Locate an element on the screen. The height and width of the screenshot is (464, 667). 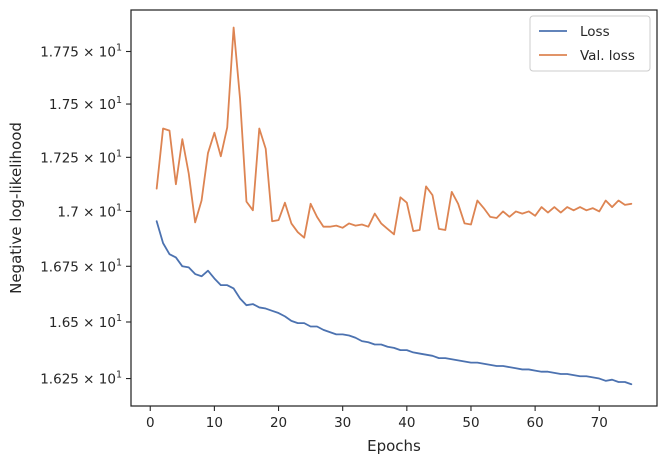
y-tick-mantissa: 1.625 is located at coordinates (59, 380).